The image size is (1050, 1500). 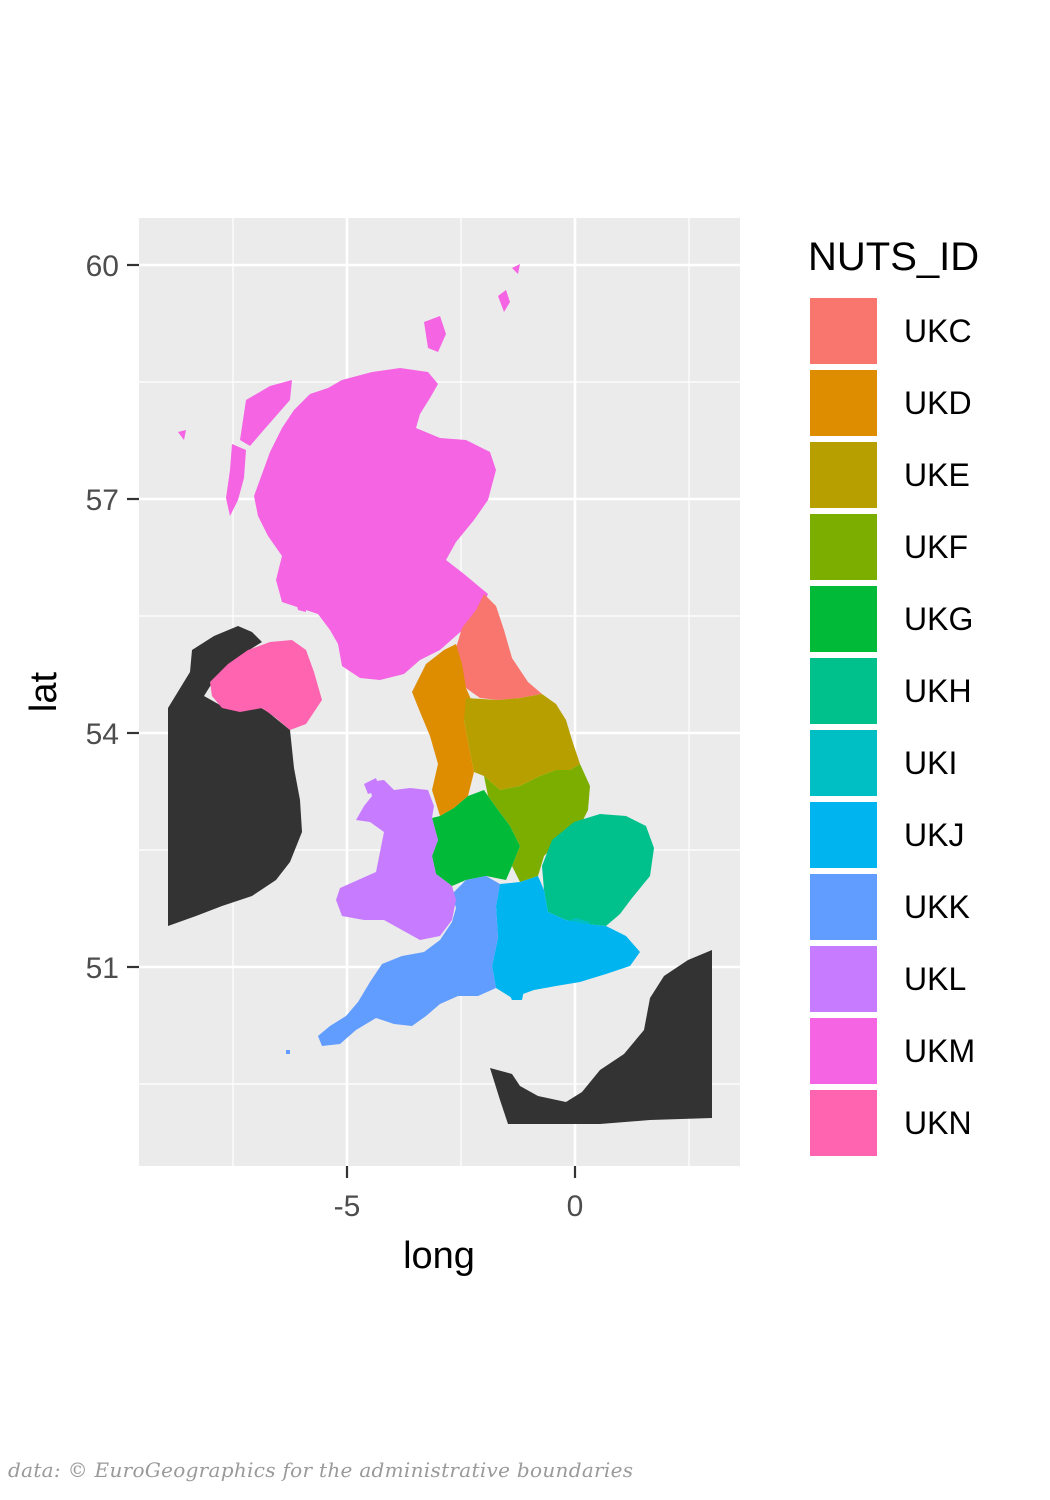 I want to click on y-axis-title: lat, so click(x=44, y=691).